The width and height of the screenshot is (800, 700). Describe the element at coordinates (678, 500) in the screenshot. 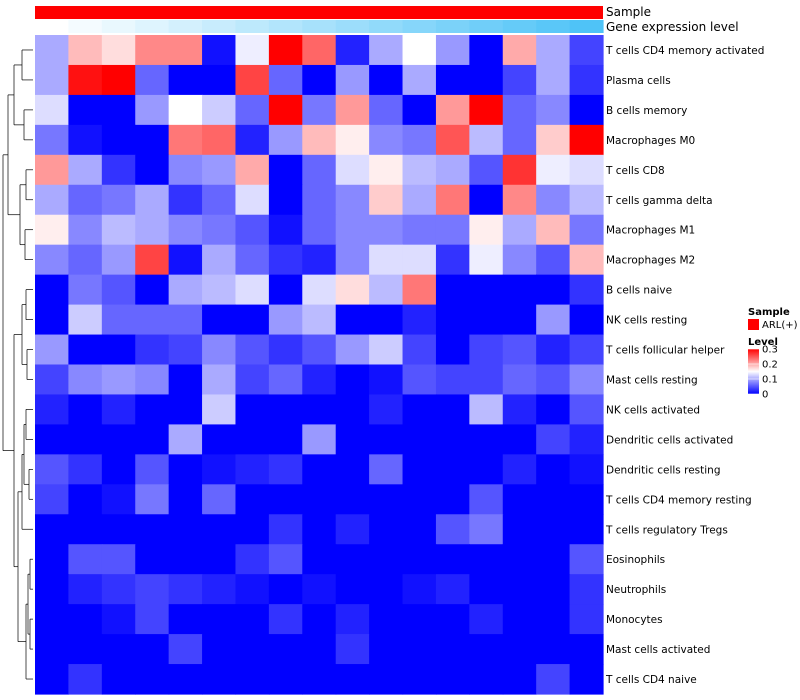

I see `row-label: T cells CD4 memory resting` at that location.